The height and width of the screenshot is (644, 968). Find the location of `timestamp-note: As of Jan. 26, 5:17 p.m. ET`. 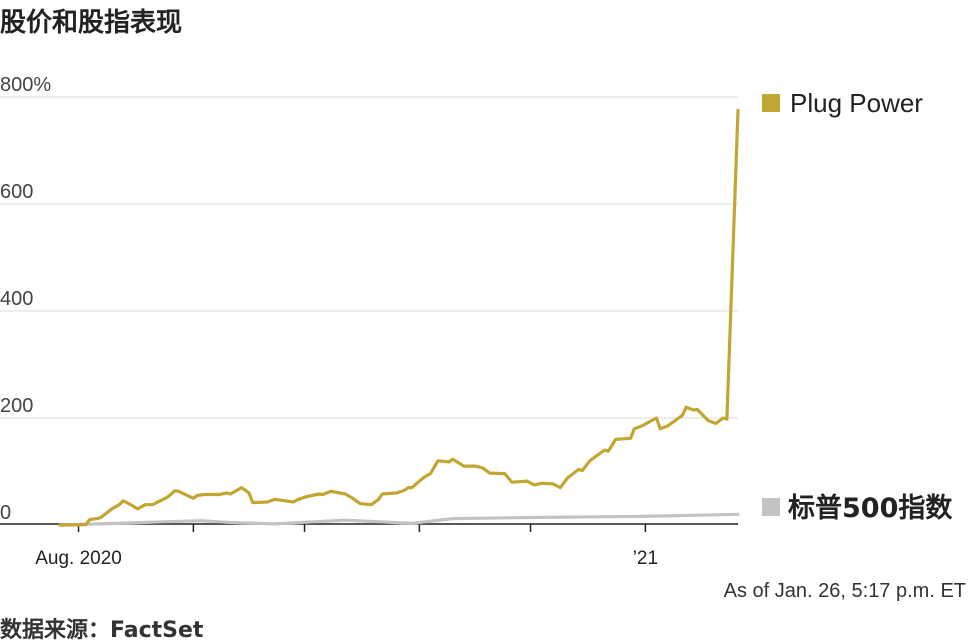

timestamp-note: As of Jan. 26, 5:17 p.m. ET is located at coordinates (844, 591).